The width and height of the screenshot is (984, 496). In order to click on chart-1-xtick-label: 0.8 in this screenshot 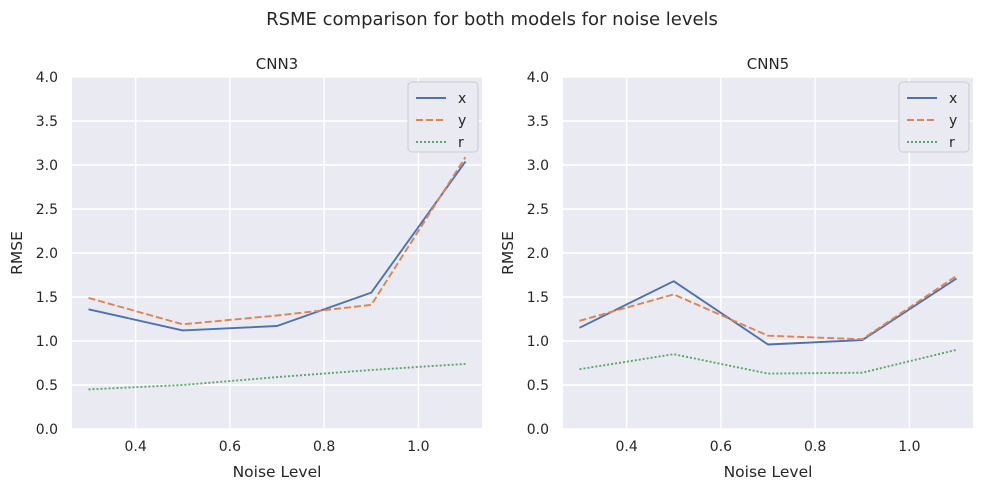, I will do `click(324, 447)`.